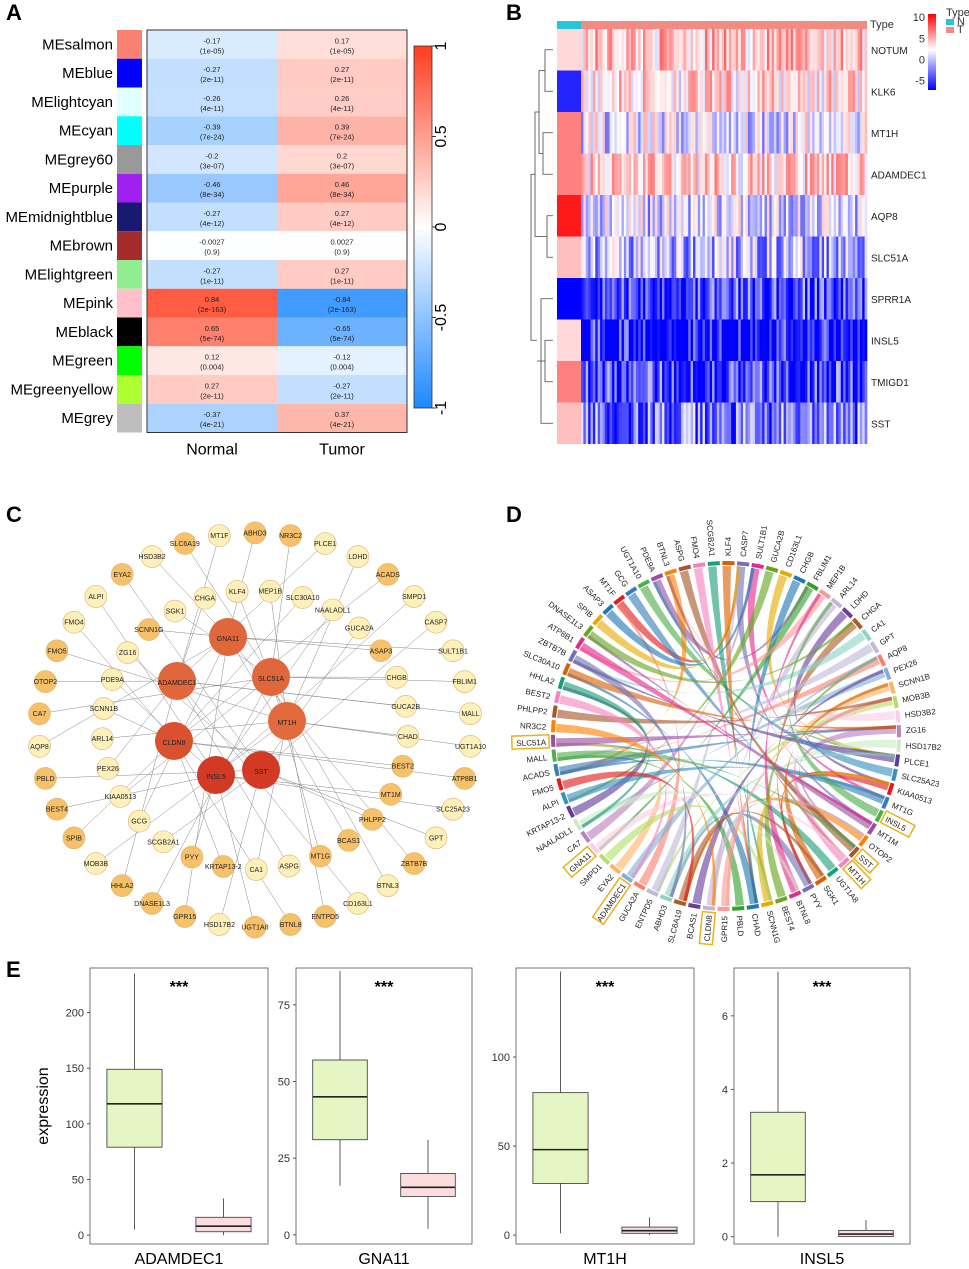  I want to click on significance-label: ***, so click(384, 987).